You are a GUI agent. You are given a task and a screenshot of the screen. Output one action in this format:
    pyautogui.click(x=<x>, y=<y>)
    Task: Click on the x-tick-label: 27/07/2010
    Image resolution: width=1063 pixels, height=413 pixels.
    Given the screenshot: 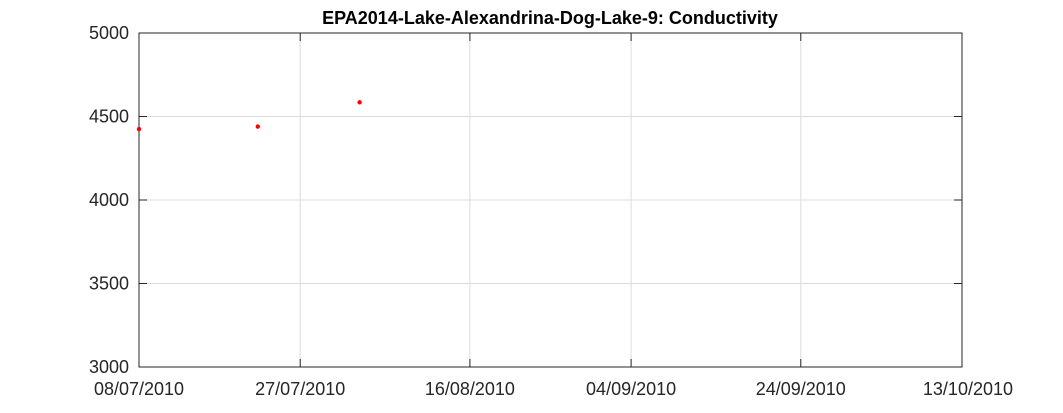 What is the action you would take?
    pyautogui.click(x=300, y=389)
    